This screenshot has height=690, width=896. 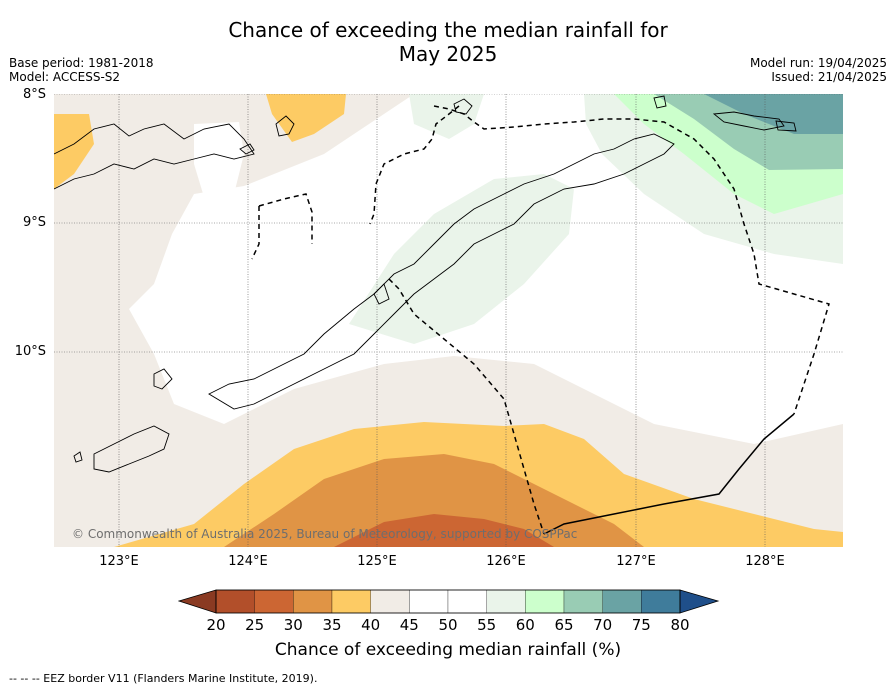 I want to click on colorbar-tick-label: 55, so click(x=487, y=625).